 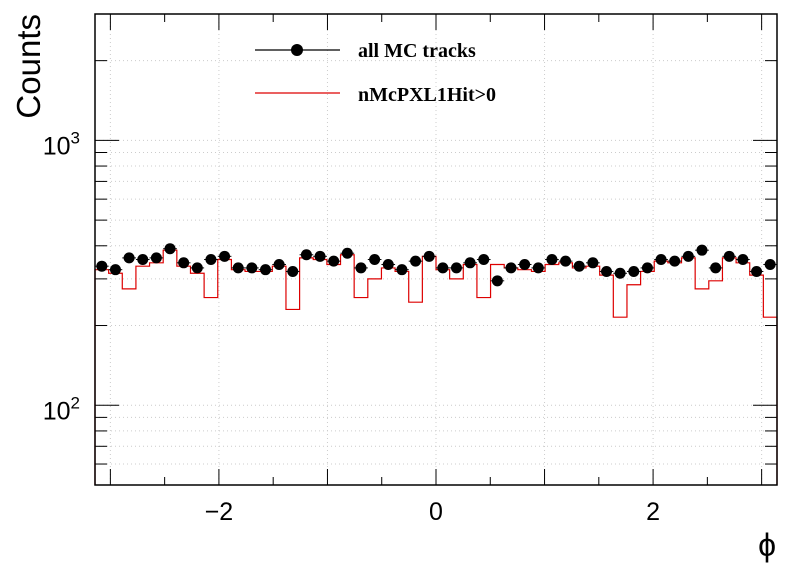 I want to click on y-tick-label: 10², so click(x=61, y=409).